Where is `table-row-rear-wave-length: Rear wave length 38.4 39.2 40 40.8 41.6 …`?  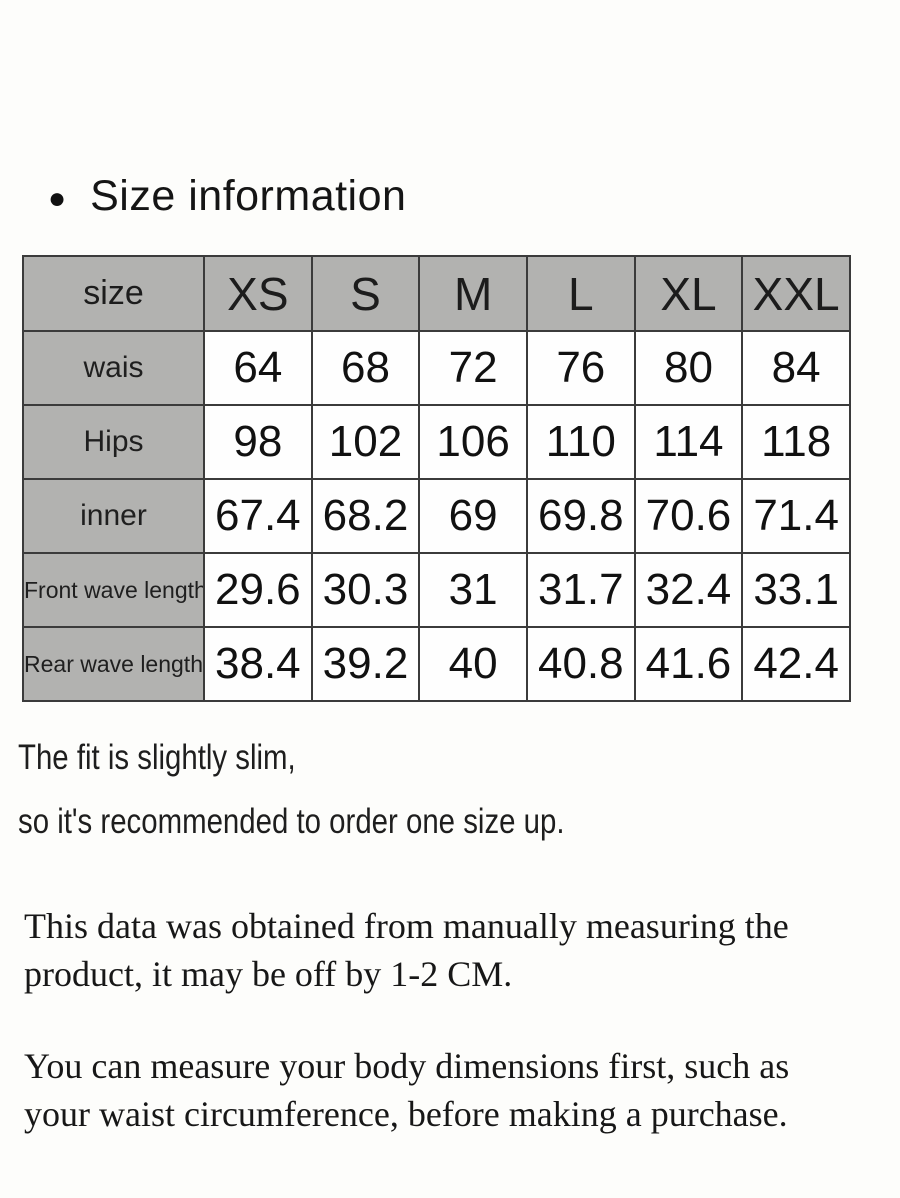
table-row-rear-wave-length: Rear wave length 38.4 39.2 40 40.8 41.6 … is located at coordinates (436, 664).